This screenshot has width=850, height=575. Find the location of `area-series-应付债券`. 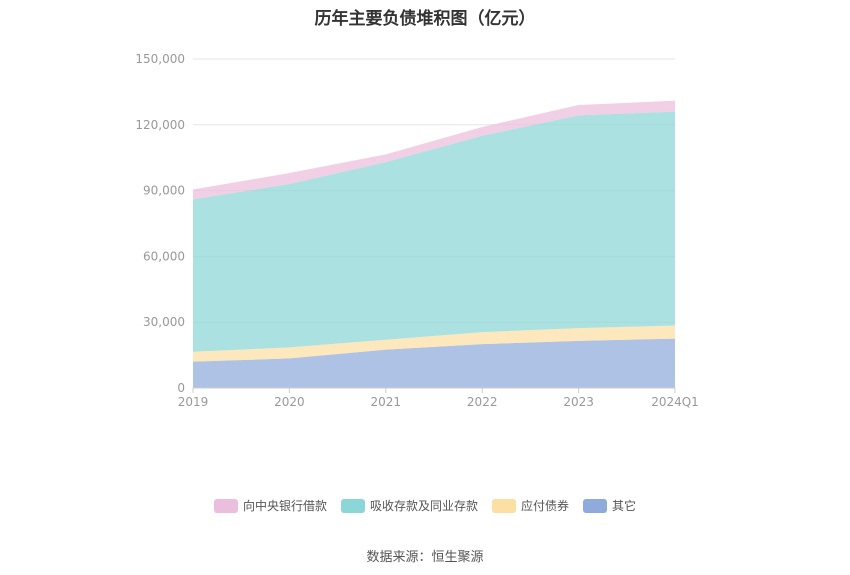

area-series-应付债券 is located at coordinates (434, 343).